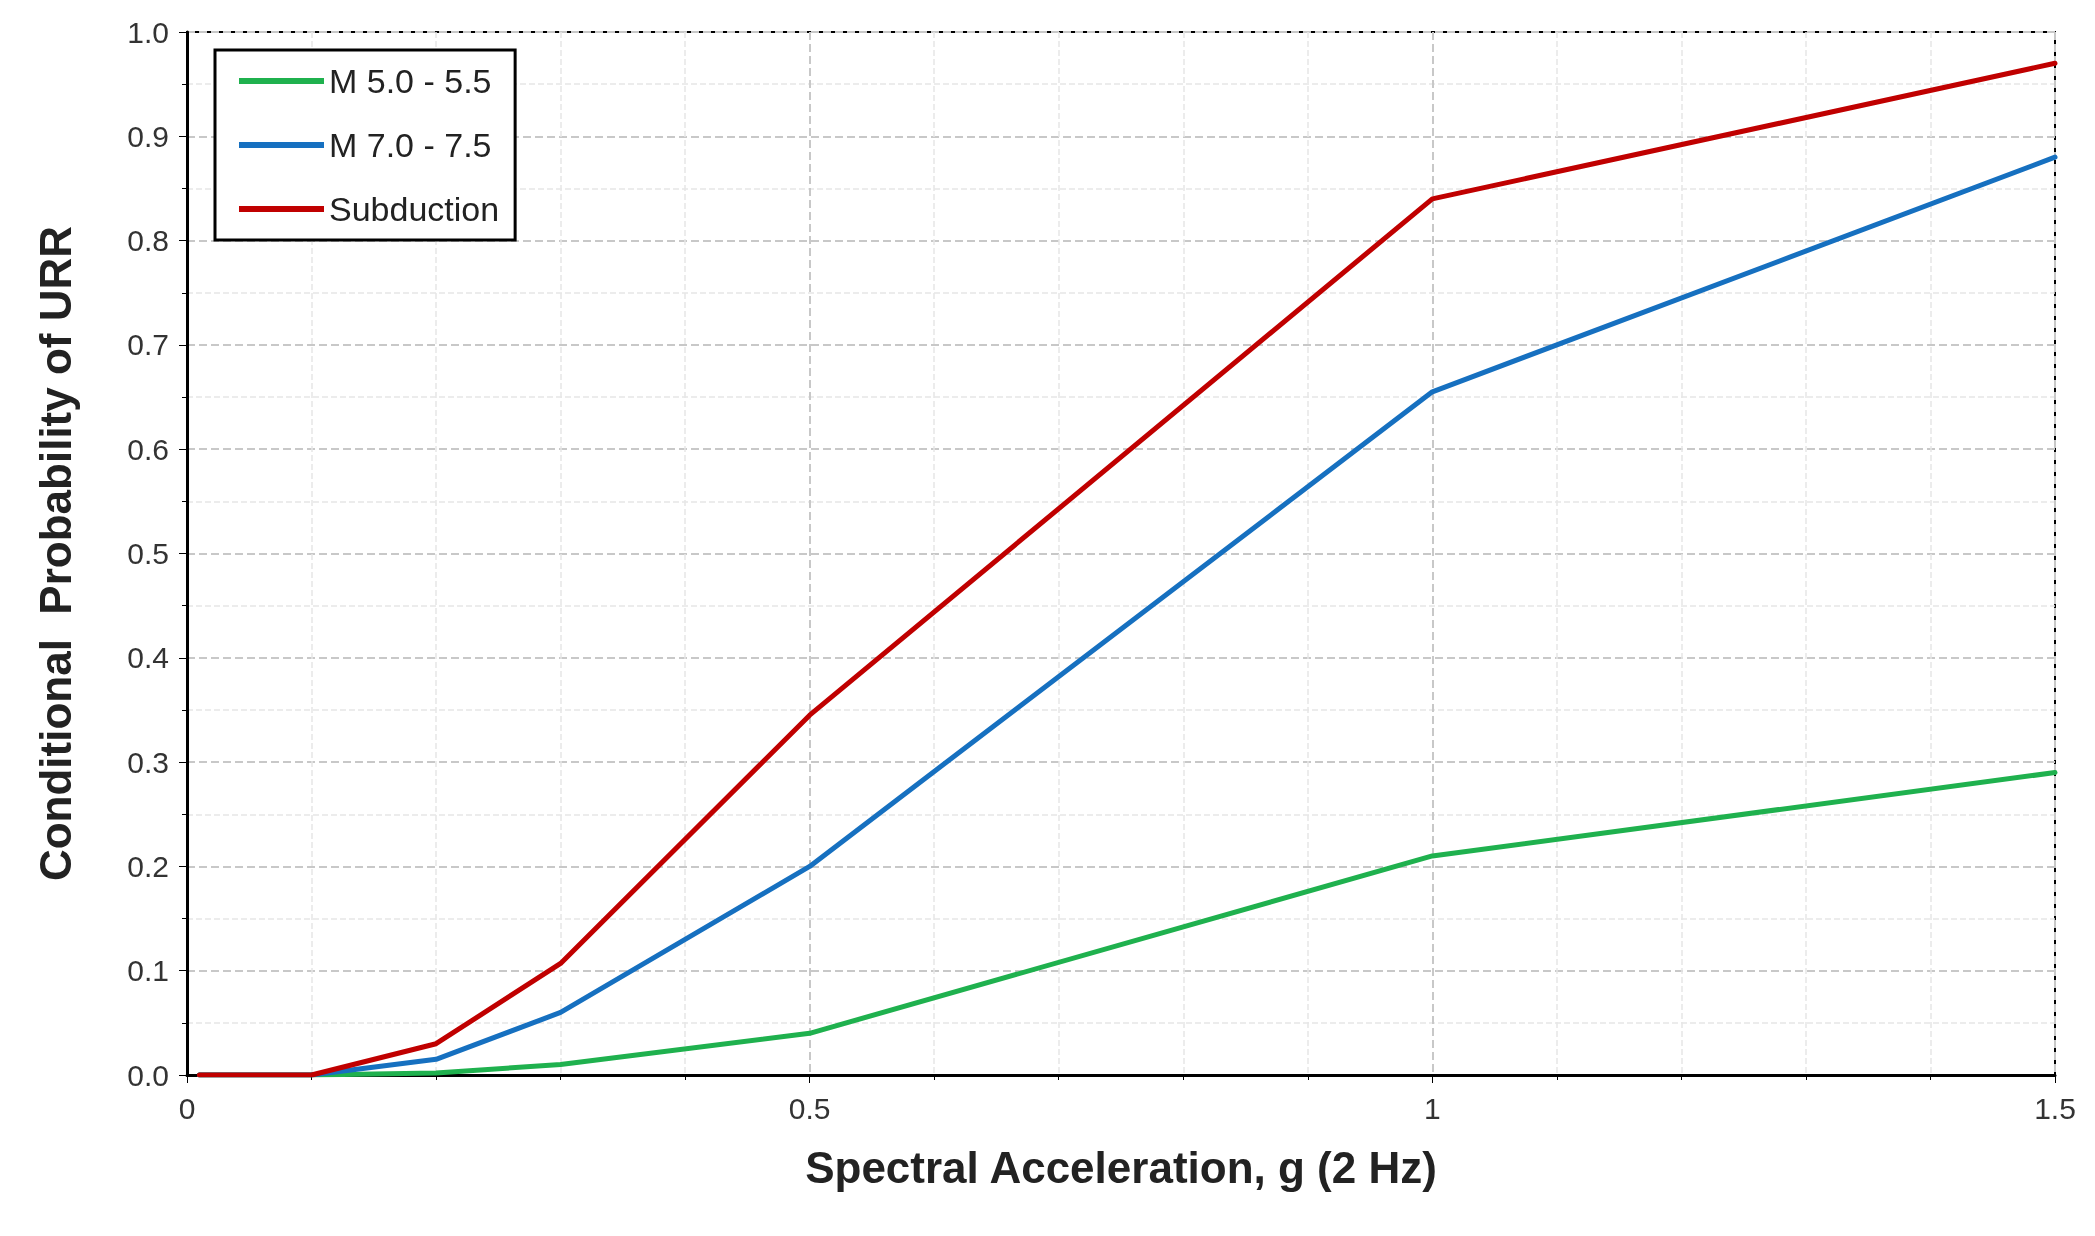 The image size is (2095, 1236). What do you see at coordinates (55, 553) in the screenshot?
I see `y-axis-title: Conditional Probability of URR` at bounding box center [55, 553].